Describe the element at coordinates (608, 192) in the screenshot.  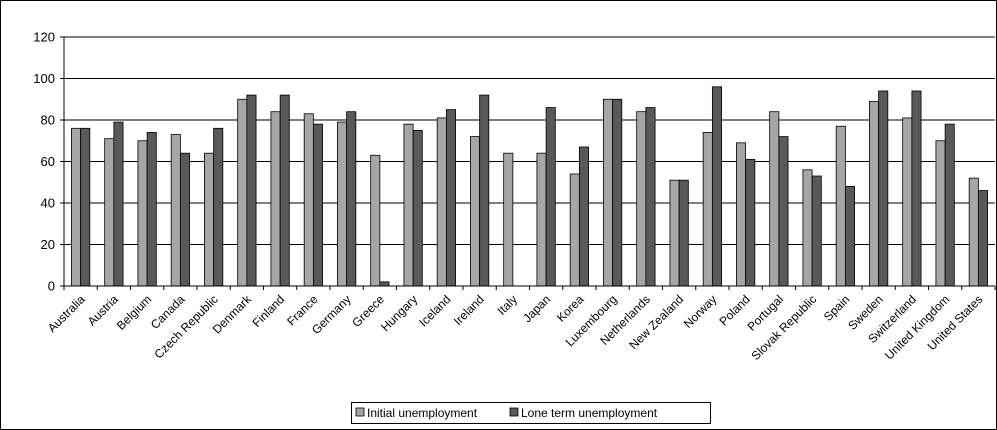
I see `bar-initial-unemployment-luxembourg` at that location.